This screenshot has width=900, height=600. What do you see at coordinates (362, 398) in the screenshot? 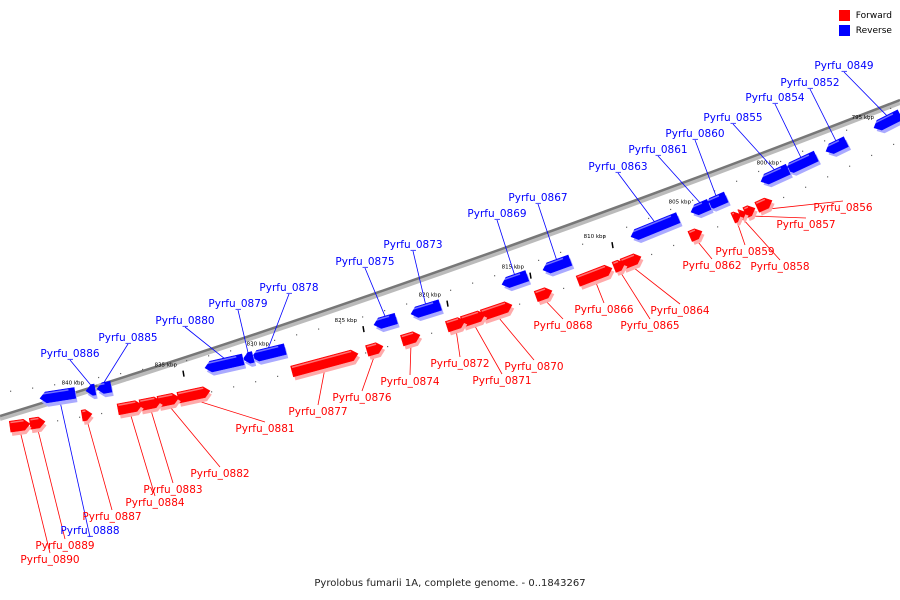
I see `gene-label: Pyrfu_0876` at bounding box center [362, 398].